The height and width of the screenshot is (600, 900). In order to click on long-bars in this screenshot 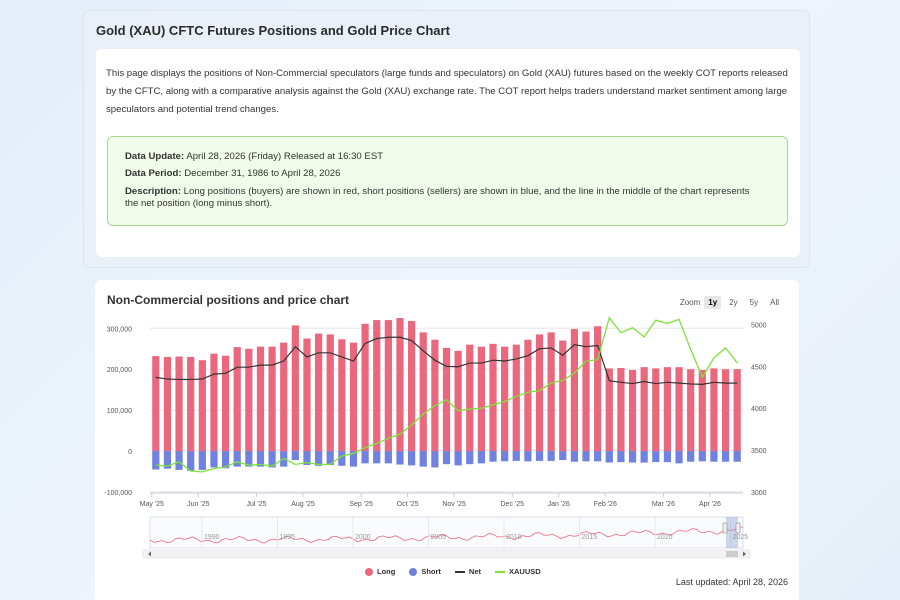, I will do `click(446, 385)`.